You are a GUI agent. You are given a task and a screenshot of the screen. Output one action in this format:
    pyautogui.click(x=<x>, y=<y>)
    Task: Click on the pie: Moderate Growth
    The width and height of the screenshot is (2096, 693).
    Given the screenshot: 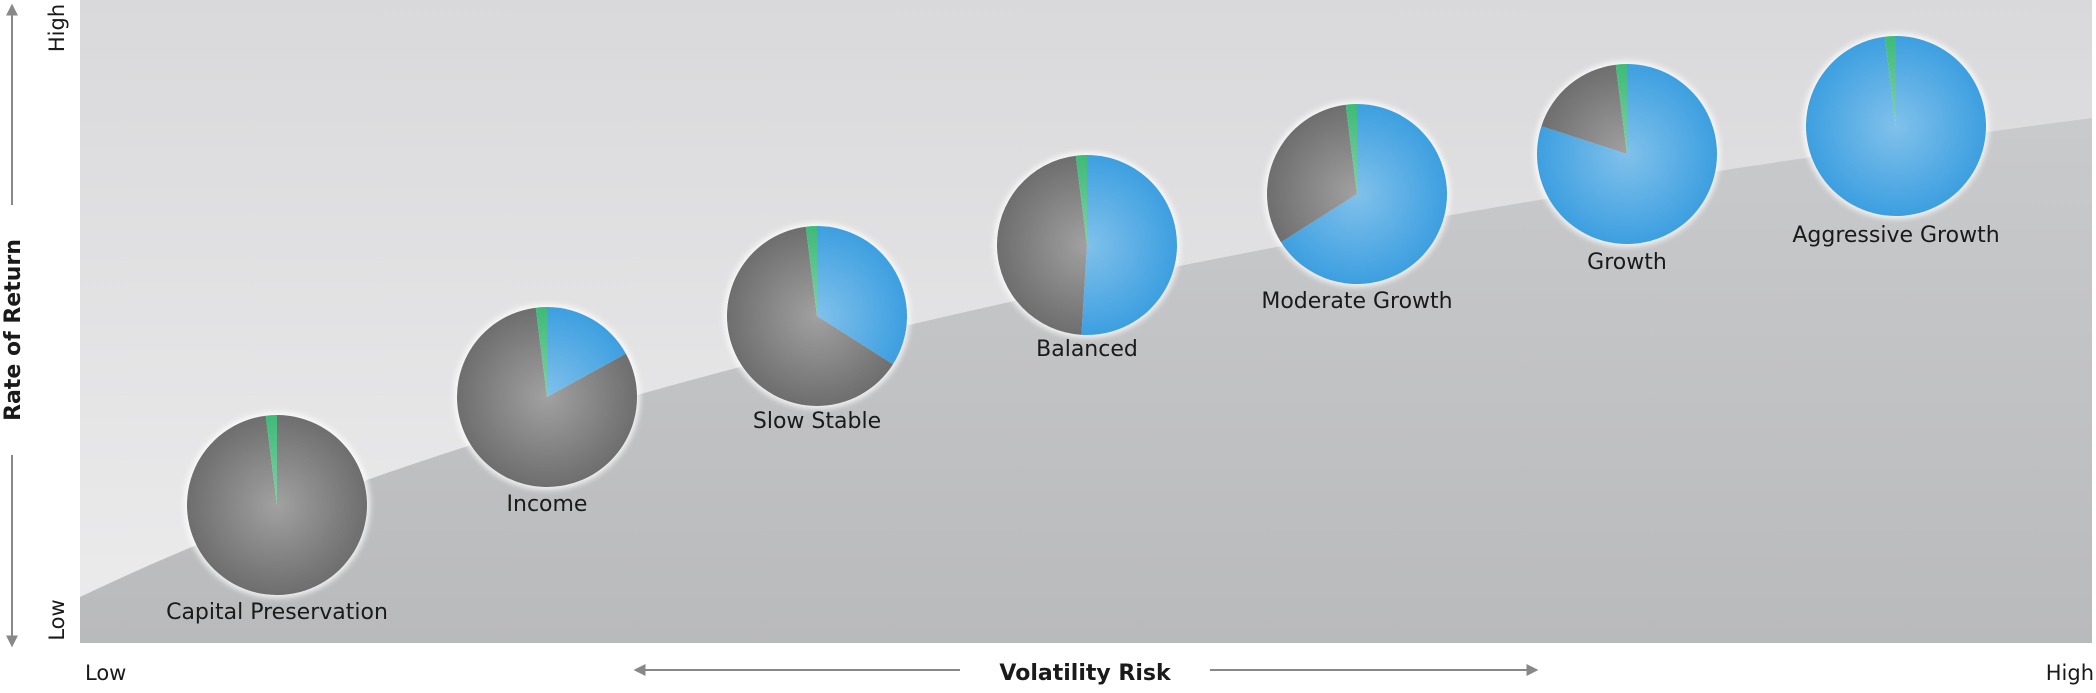 What is the action you would take?
    pyautogui.click(x=1357, y=207)
    